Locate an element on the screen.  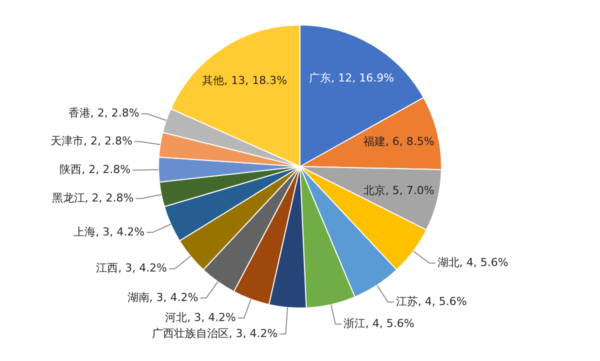
slice-label: 陕西, 2, 2.8% is located at coordinates (95, 169).